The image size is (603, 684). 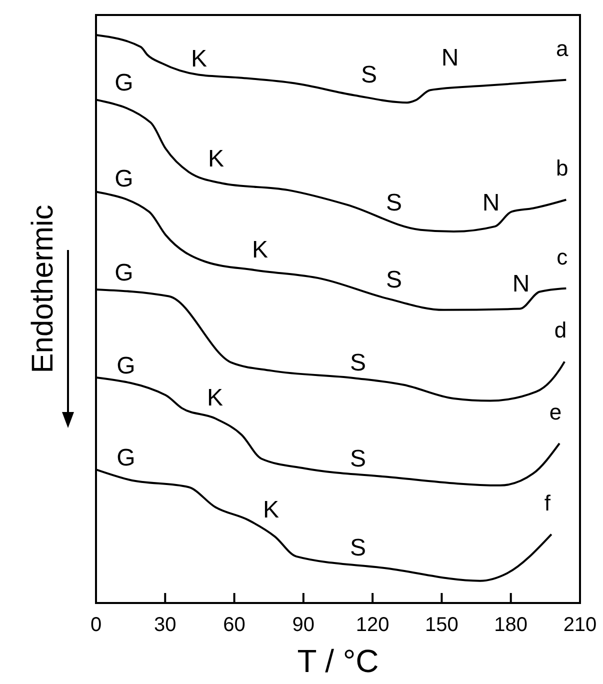 What do you see at coordinates (562, 168) in the screenshot?
I see `series-label: b` at bounding box center [562, 168].